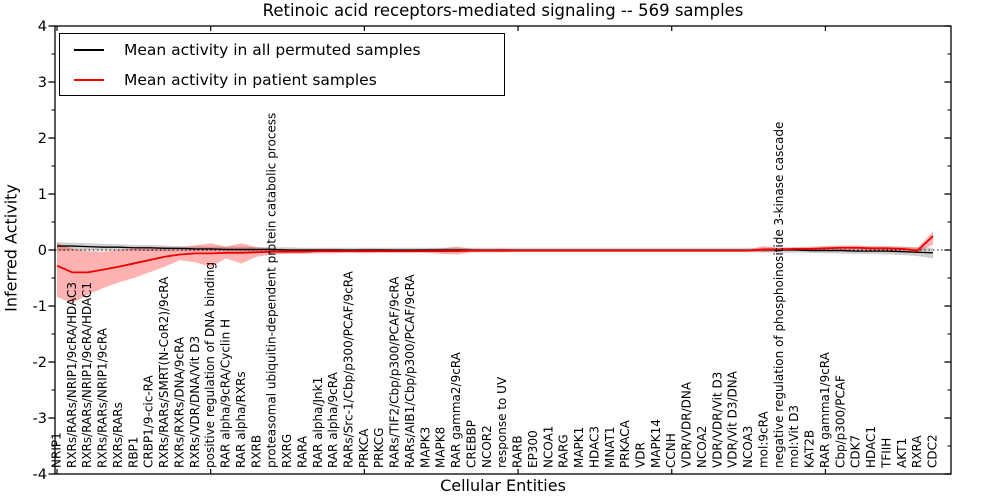  What do you see at coordinates (395, 372) in the screenshot?
I see `x-tick-label: RARs/TIF2/Cbp/p300/PCAF/9cRA` at bounding box center [395, 372].